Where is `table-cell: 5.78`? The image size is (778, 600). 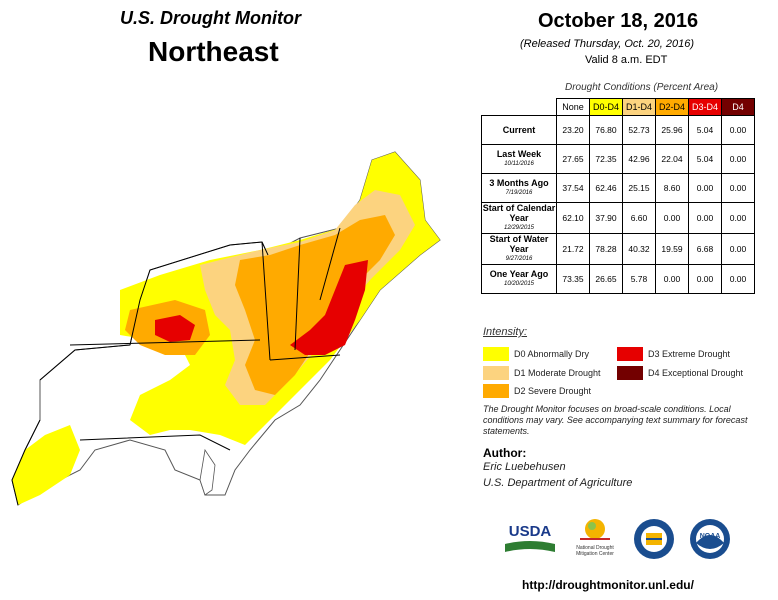 table-cell: 5.78 is located at coordinates (639, 279).